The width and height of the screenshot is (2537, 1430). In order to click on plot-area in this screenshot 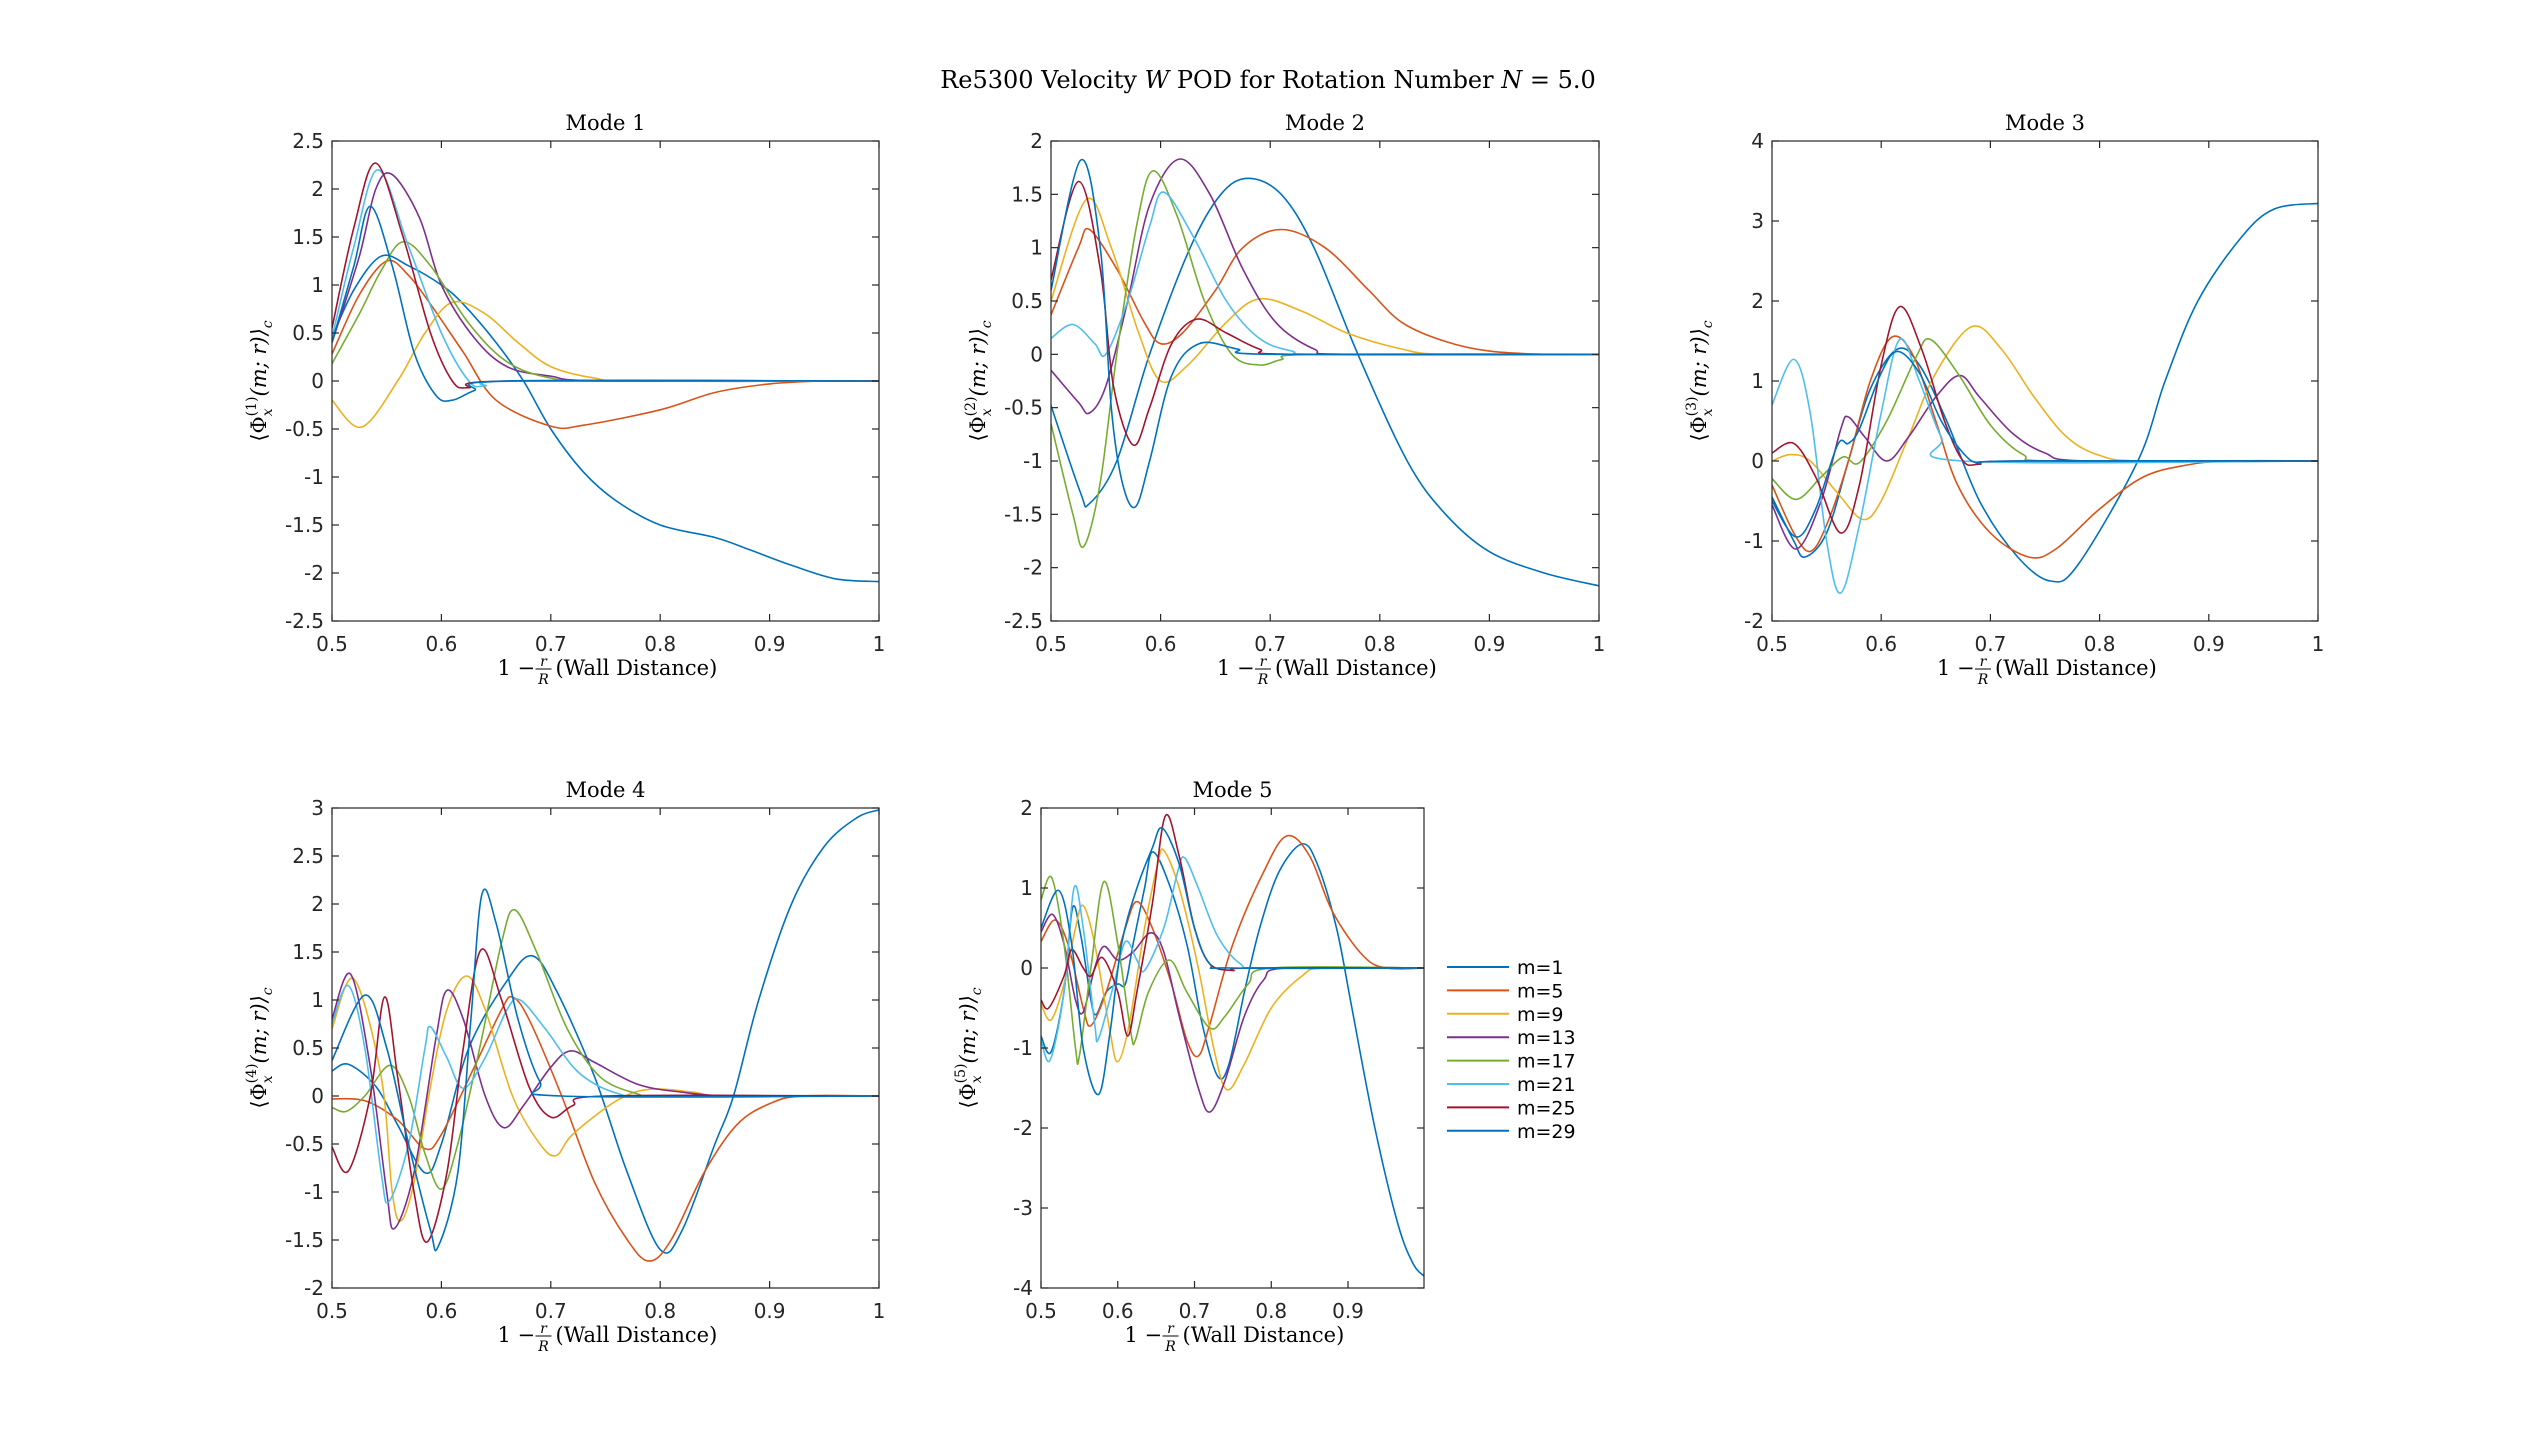, I will do `click(1325, 381)`.